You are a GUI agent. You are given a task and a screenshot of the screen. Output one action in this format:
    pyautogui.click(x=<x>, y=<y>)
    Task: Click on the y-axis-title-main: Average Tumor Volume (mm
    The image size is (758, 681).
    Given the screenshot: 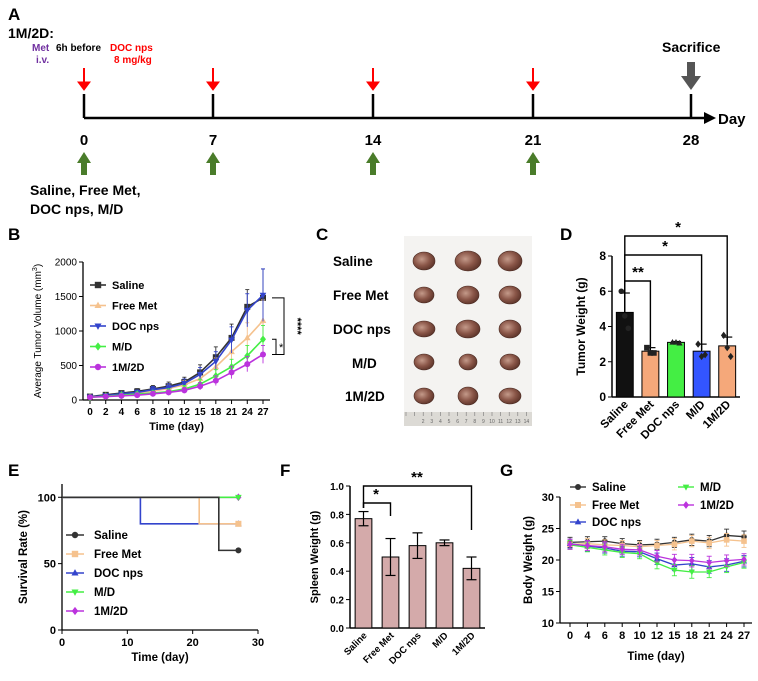 What is the action you would take?
    pyautogui.click(x=38, y=334)
    